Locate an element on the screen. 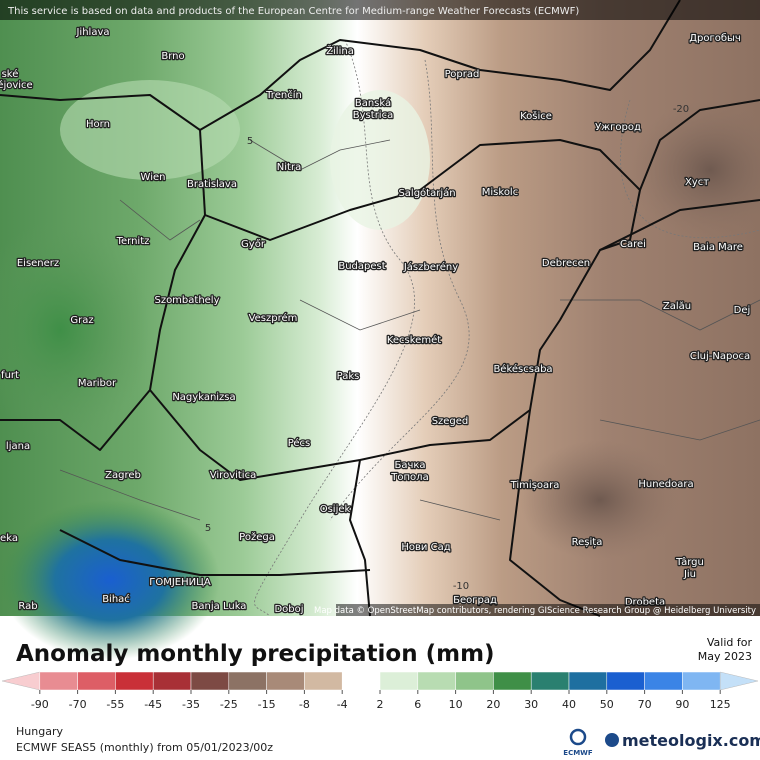  city-label: Târgu is located at coordinates (689, 562).